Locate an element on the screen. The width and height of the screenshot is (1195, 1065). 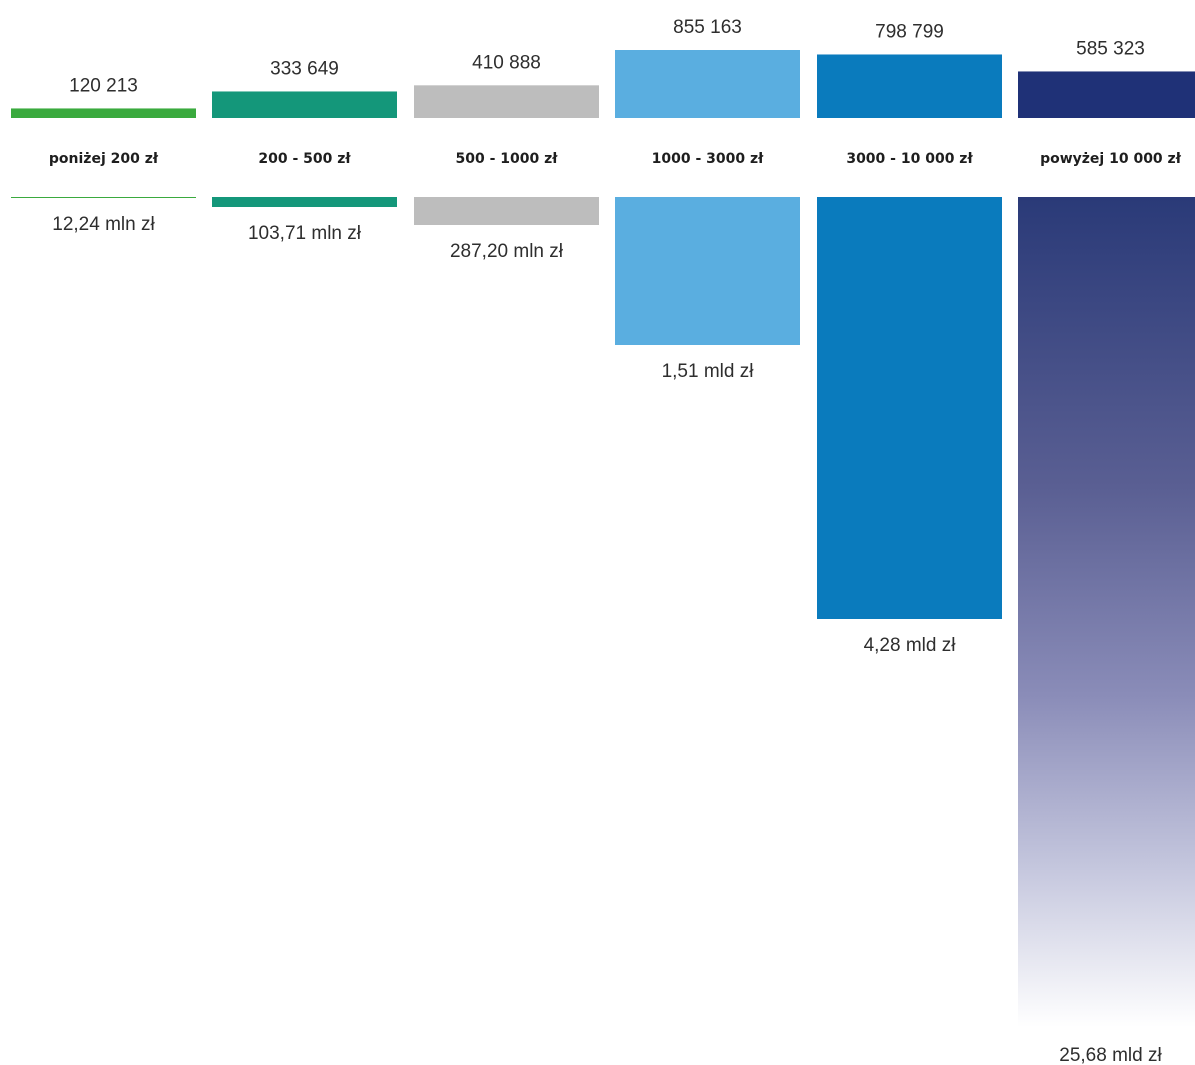
category-label: 1000 - 3000 zł is located at coordinates (708, 159).